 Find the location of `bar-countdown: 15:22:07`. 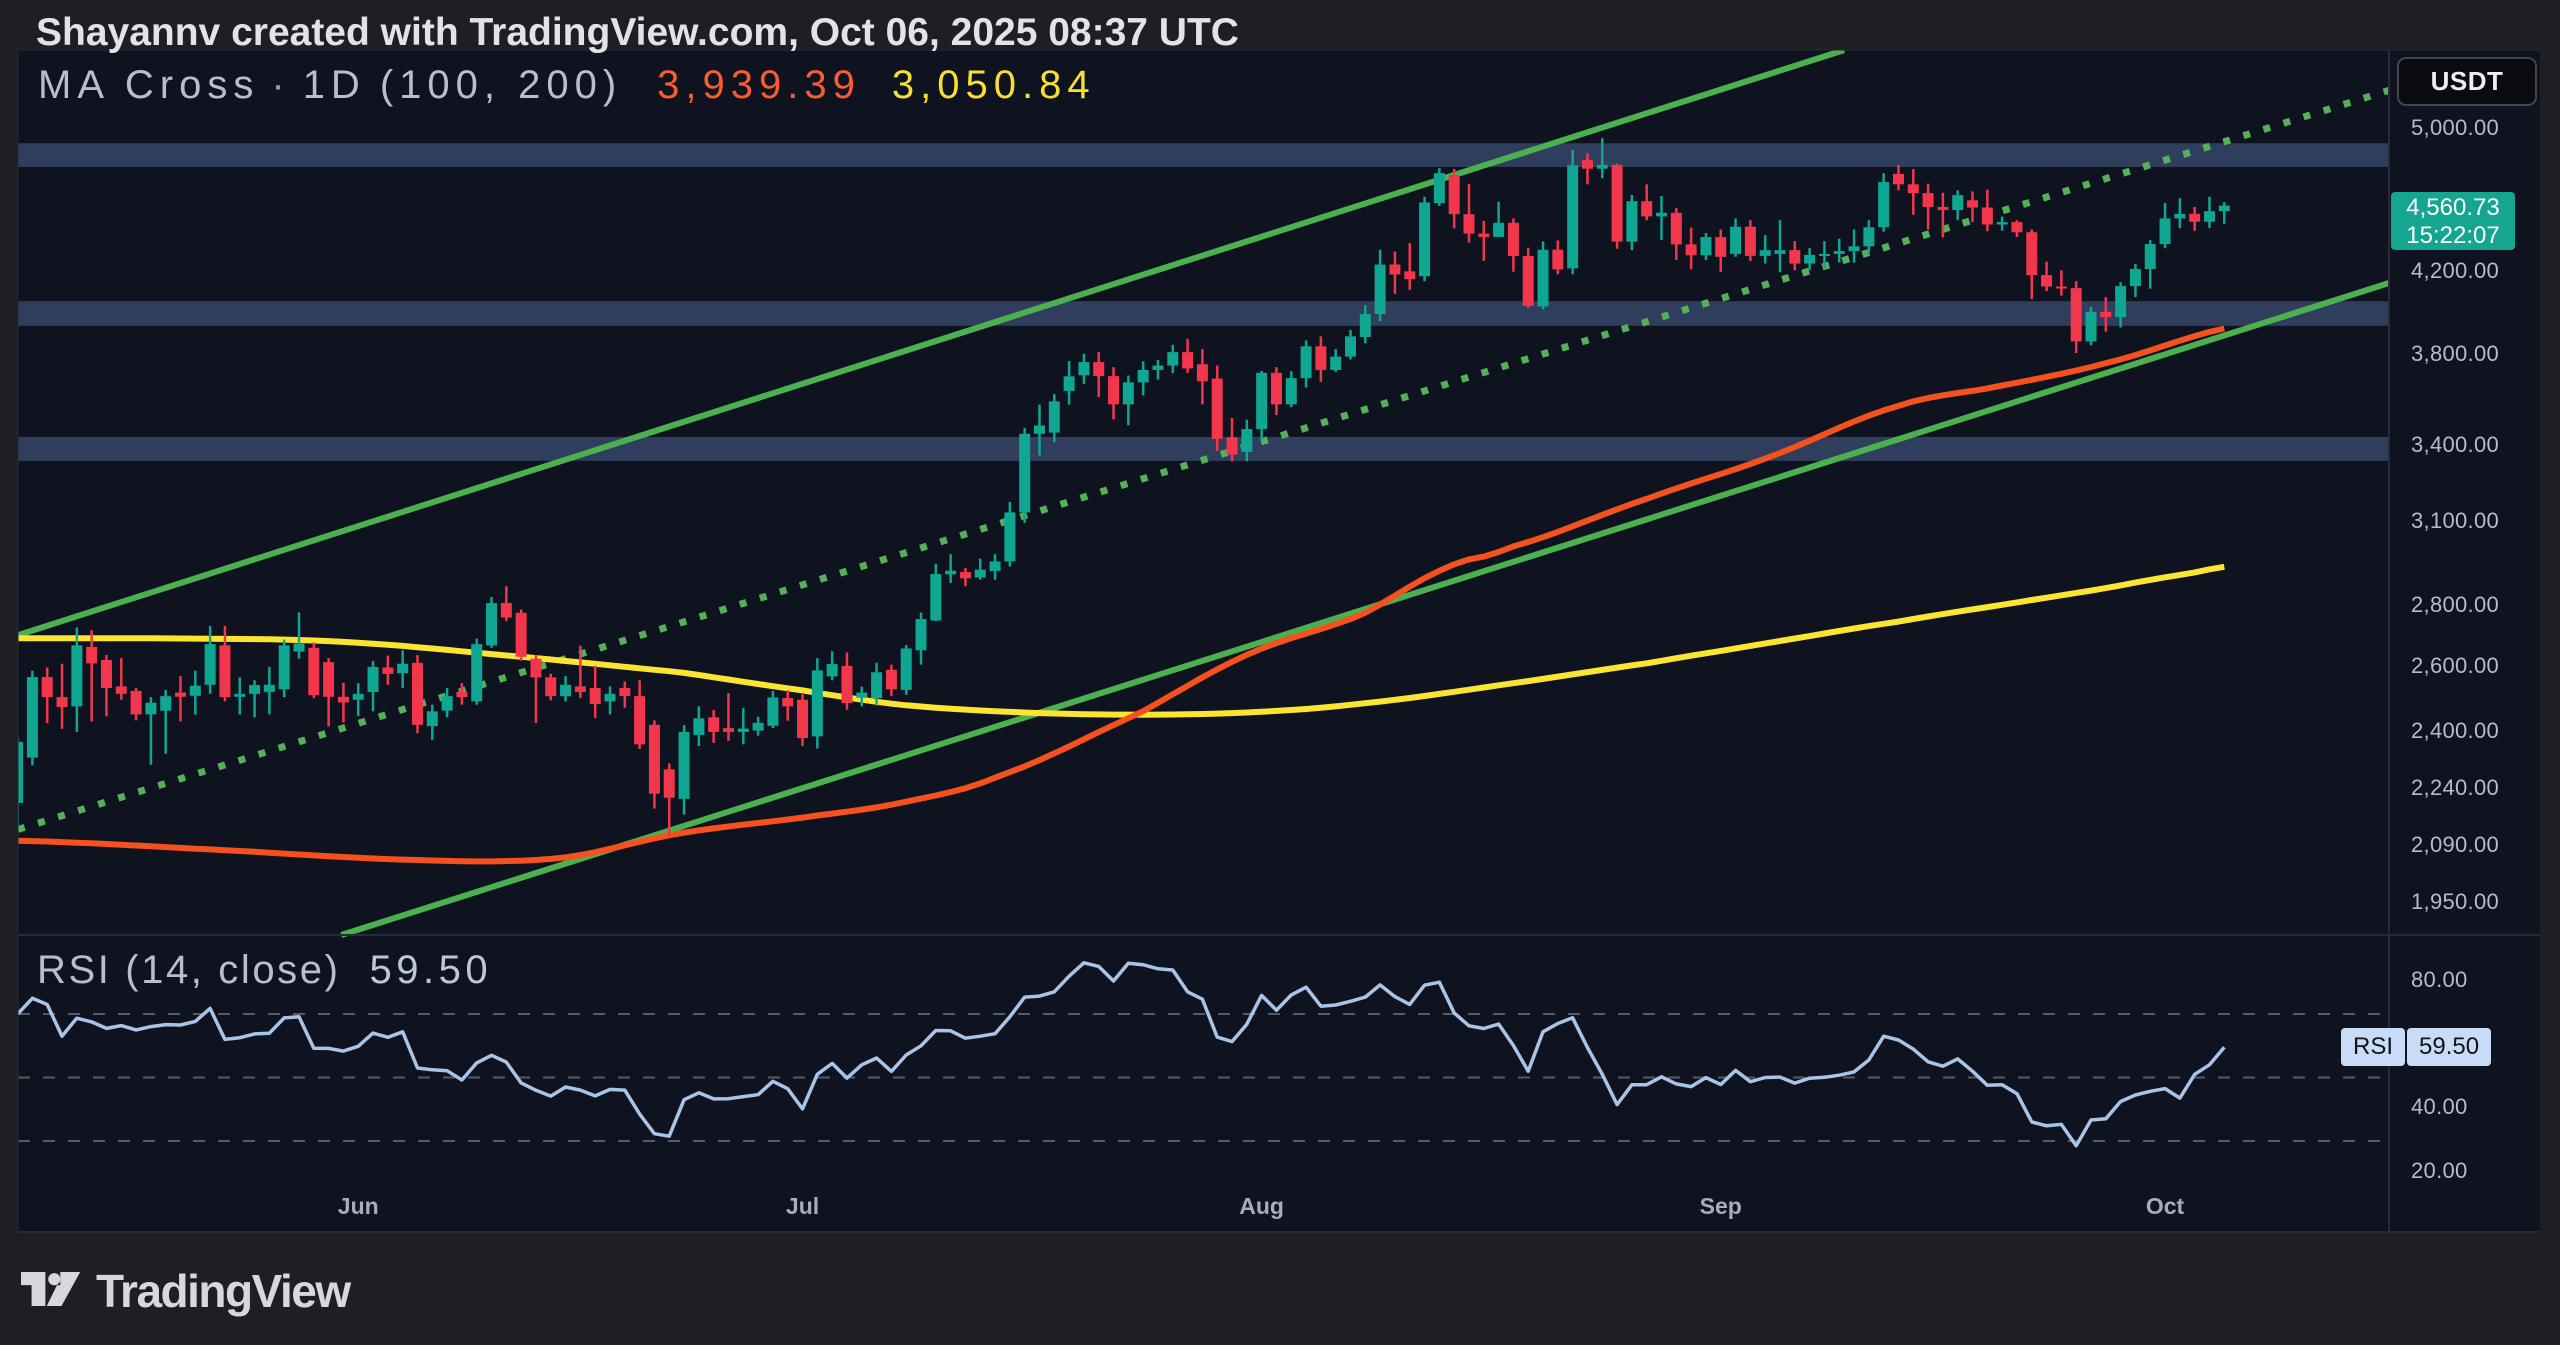

bar-countdown: 15:22:07 is located at coordinates (2453, 235).